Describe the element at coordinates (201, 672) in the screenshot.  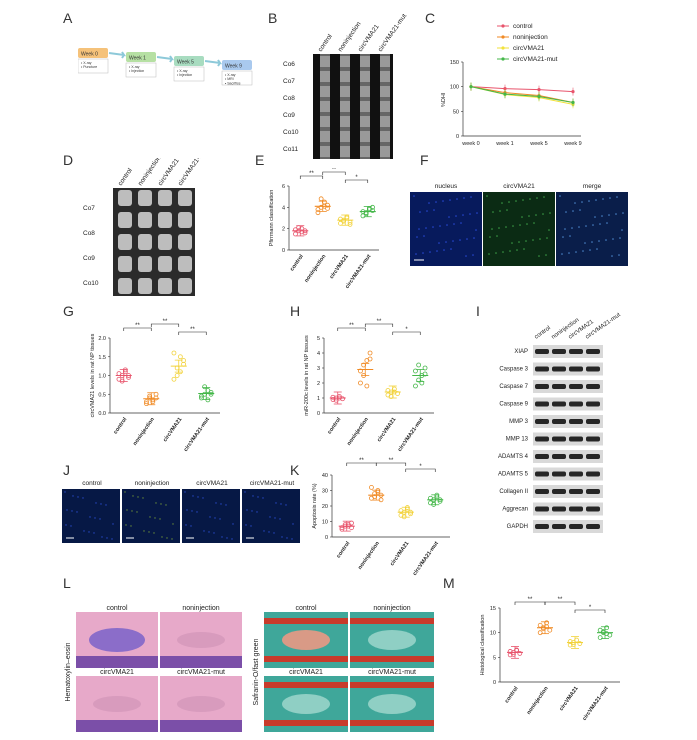
I see `he-title: circVMA21-mut` at that location.